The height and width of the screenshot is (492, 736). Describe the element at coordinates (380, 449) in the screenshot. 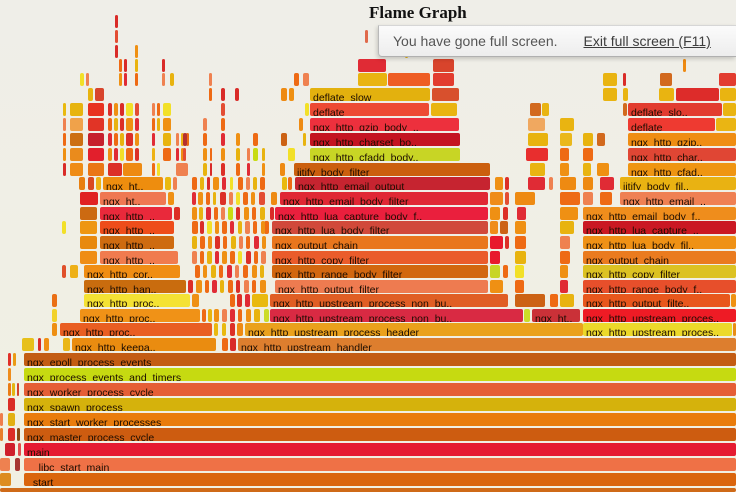

I see `flame-frame: main` at that location.